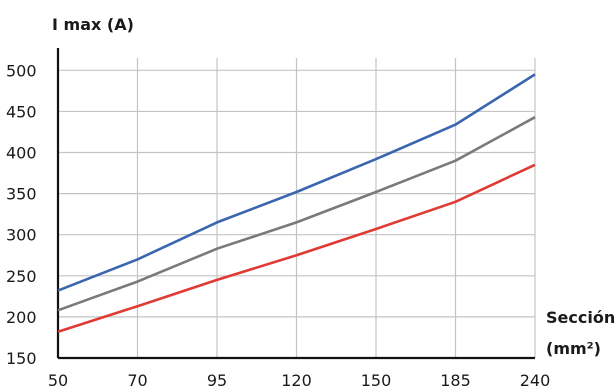  What do you see at coordinates (580, 317) in the screenshot?
I see `x-axis-title-line1: Sección` at bounding box center [580, 317].